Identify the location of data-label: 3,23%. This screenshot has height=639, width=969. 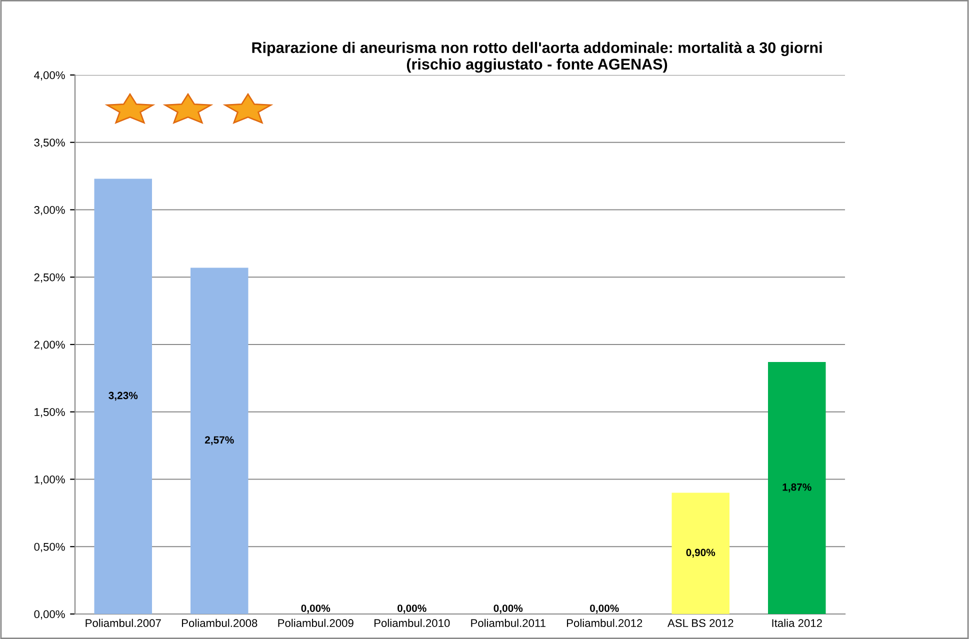
(123, 396).